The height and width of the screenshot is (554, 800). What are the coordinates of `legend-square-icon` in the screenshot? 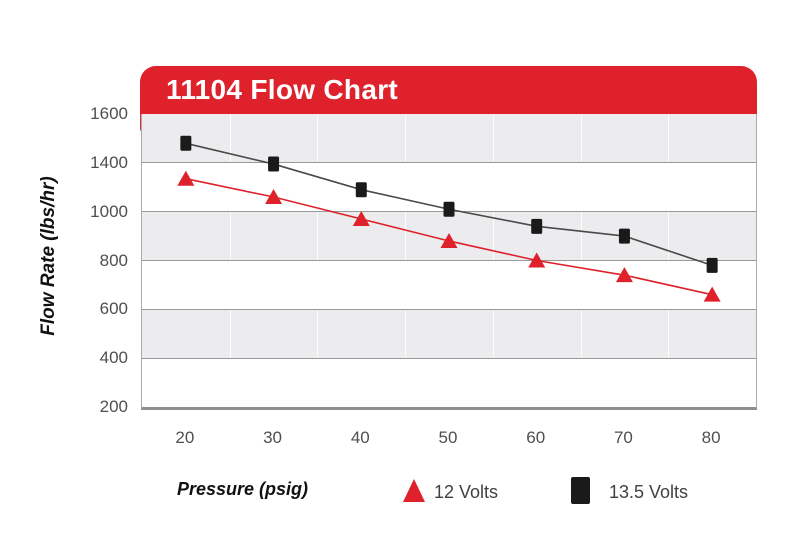 It's located at (580, 490).